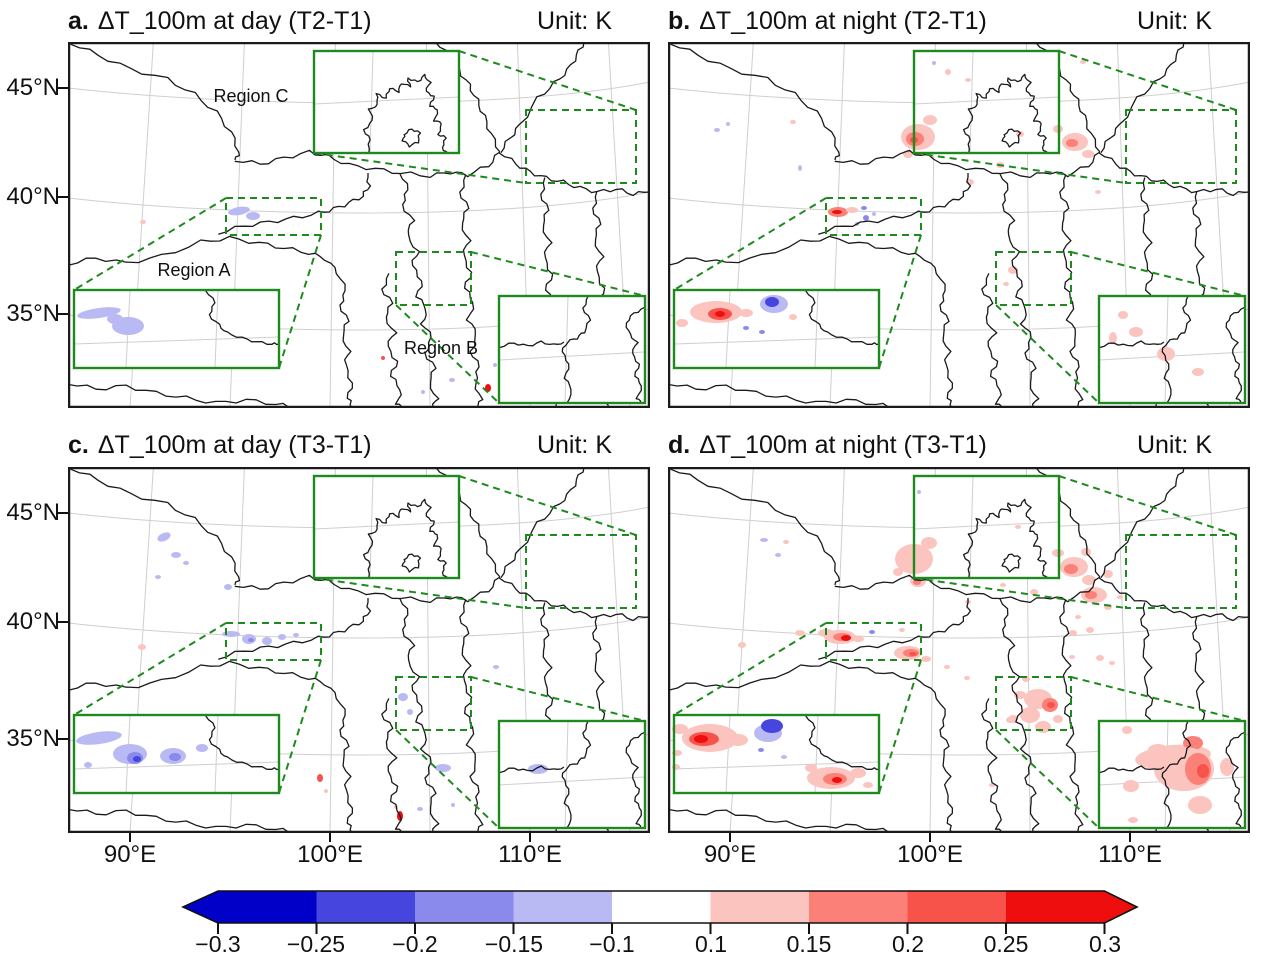 Image resolution: width=1268 pixels, height=965 pixels. Describe the element at coordinates (843, 21) in the screenshot. I see `panel-b-title-text: ΔT_100m at night (T2-T1)` at that location.